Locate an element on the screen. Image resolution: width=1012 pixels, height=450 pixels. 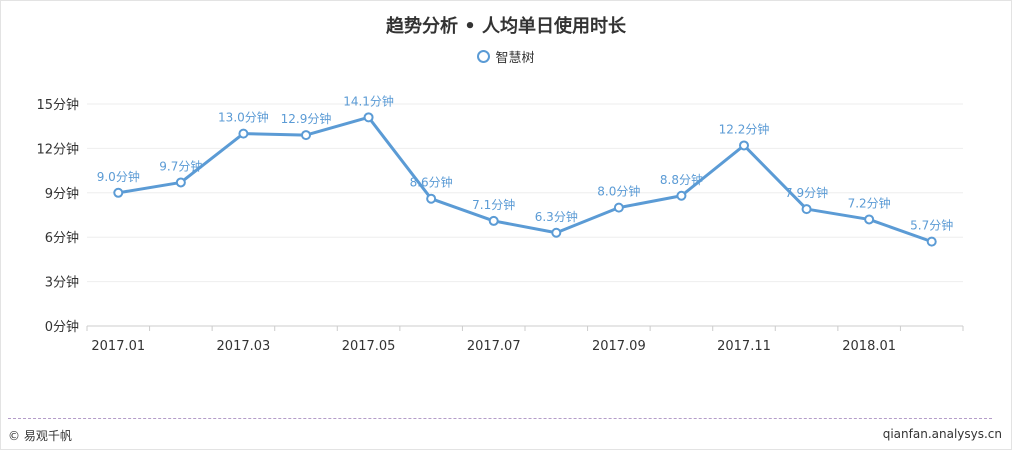
x-tick-label: 2017.05 is located at coordinates (369, 346).